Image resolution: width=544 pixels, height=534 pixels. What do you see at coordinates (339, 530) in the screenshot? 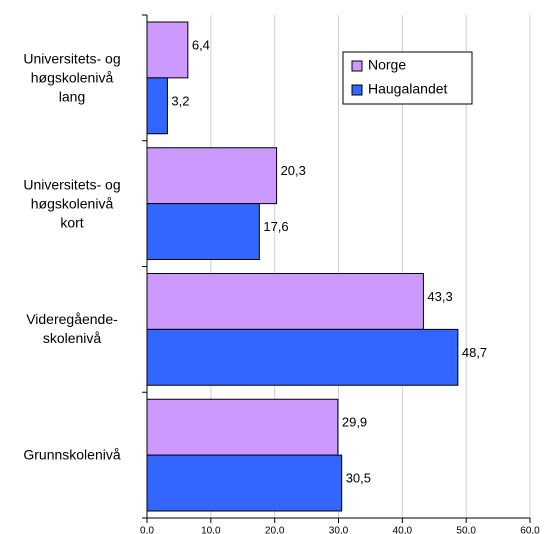
I see `x-tick-label: 30,0` at bounding box center [339, 530].